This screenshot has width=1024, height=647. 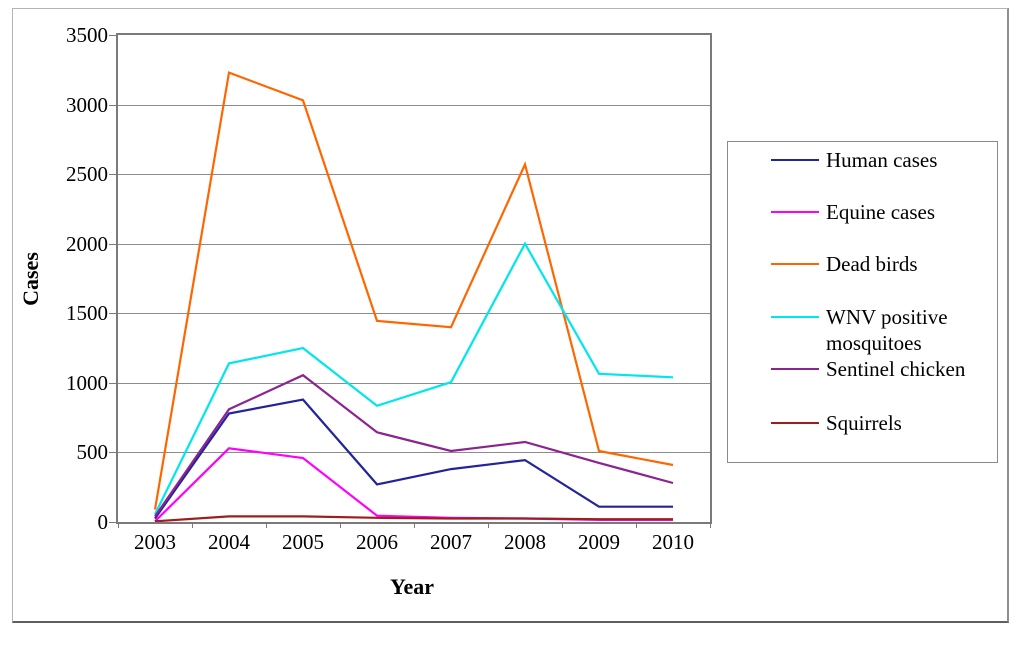 I want to click on legend-label: WNV positive mosquitoes, so click(x=887, y=330).